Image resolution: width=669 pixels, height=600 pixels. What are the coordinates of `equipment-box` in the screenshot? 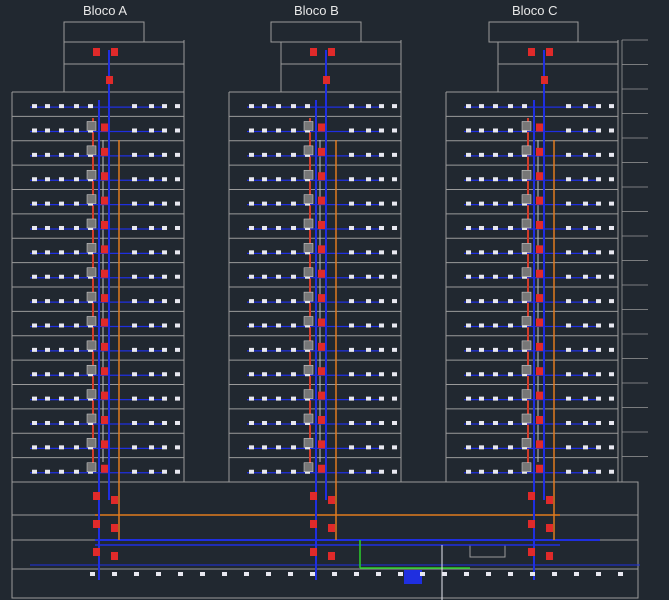 It's located at (487, 551).